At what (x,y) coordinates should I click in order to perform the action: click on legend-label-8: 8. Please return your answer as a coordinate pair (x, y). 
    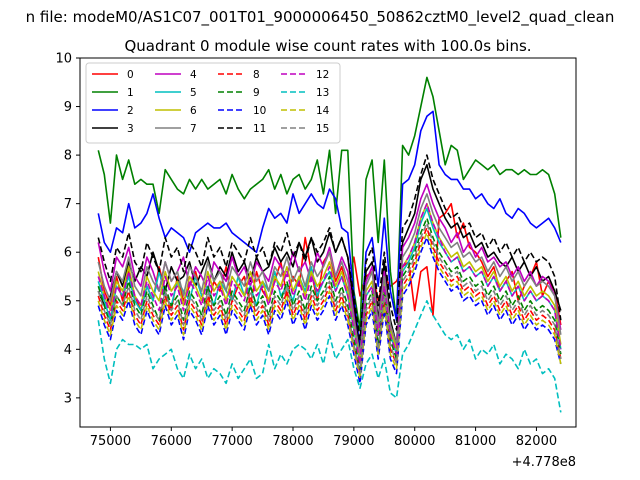
    Looking at the image, I should click on (256, 75).